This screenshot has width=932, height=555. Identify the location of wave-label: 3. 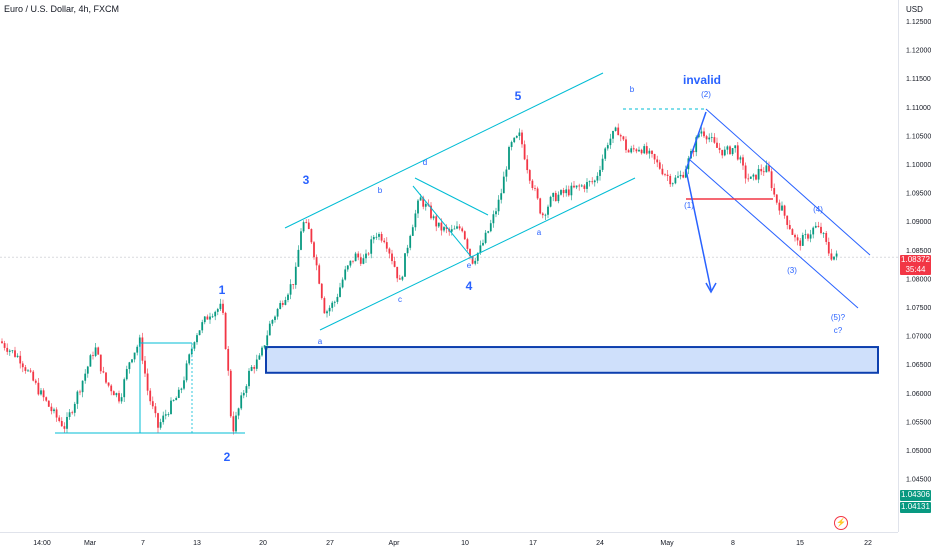
(306, 180).